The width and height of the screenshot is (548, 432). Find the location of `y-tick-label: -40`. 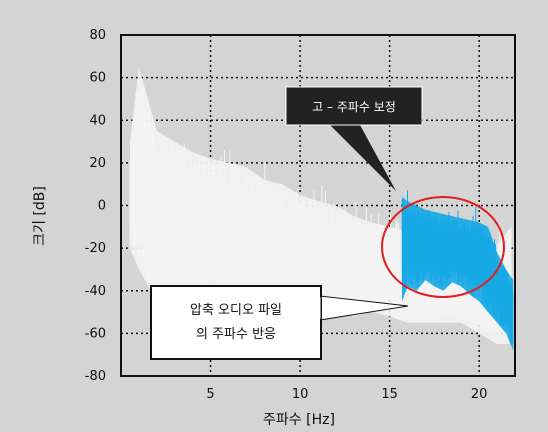

y-tick-label: -40 is located at coordinates (95, 291).